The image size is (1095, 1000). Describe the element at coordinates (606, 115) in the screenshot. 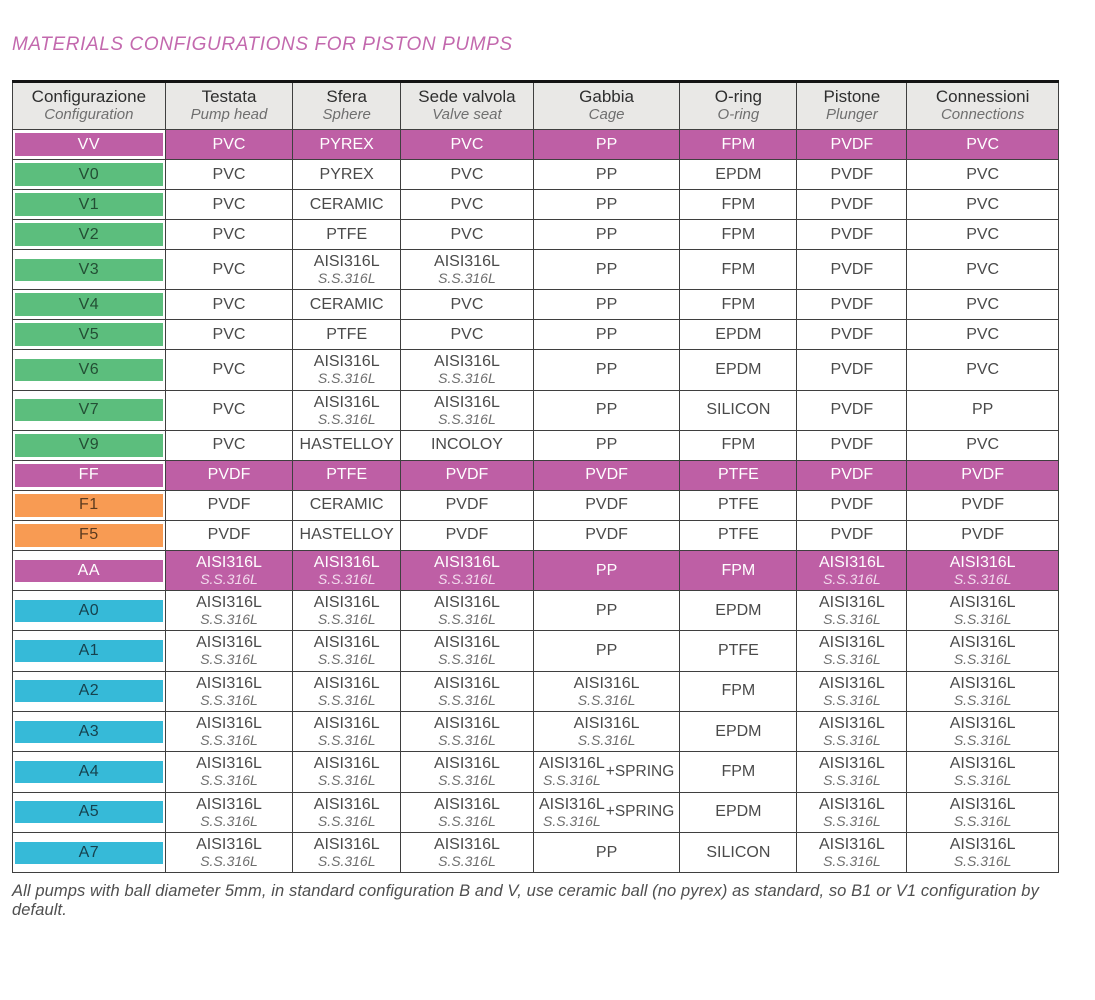

I see `column-header-english: Cage` at that location.